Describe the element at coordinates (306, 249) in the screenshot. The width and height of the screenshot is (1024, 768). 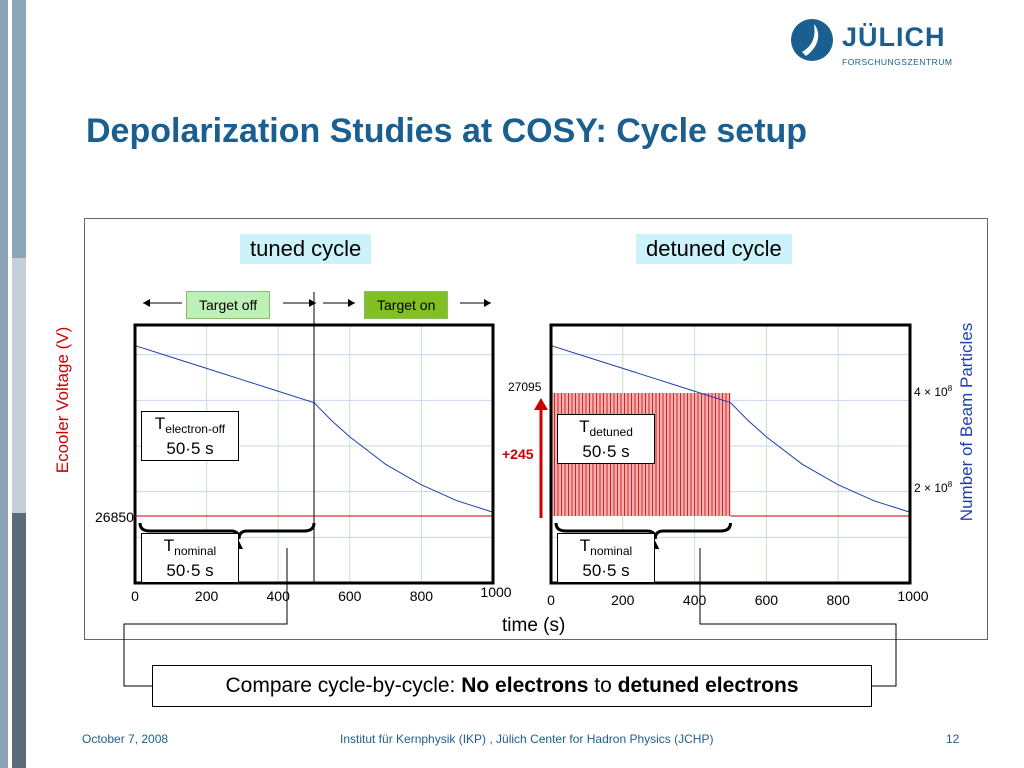
I see `tuned-cycle-label: tuned cycle` at that location.